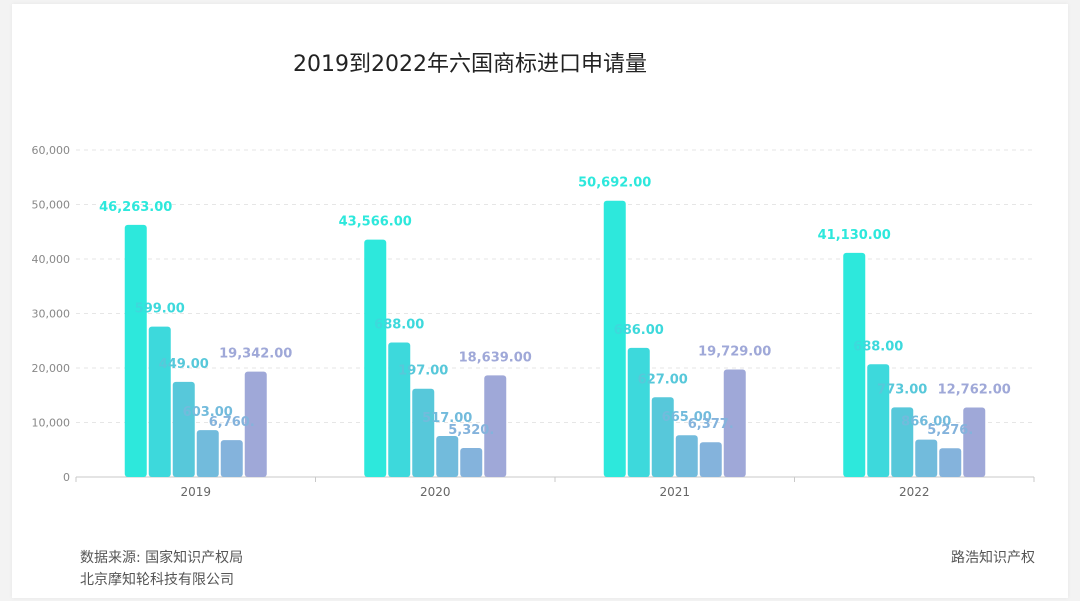  What do you see at coordinates (135, 207) in the screenshot?
I see `data-label: 46,263.00` at bounding box center [135, 207].